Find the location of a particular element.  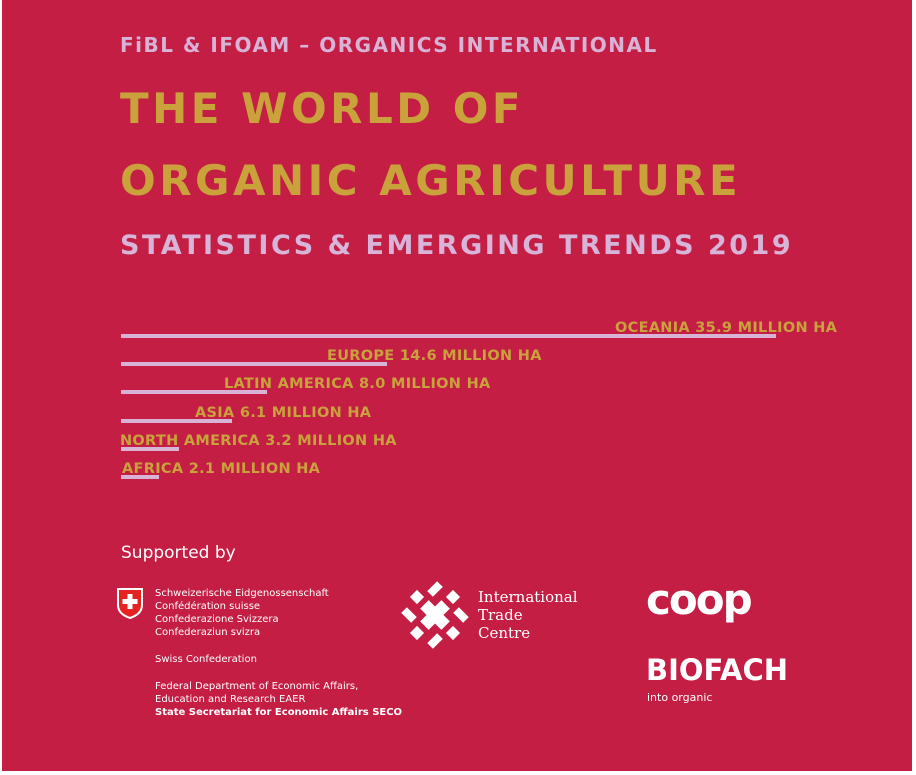

bar-label-asia: ASIA 6.1 MILLION HA is located at coordinates (283, 412).